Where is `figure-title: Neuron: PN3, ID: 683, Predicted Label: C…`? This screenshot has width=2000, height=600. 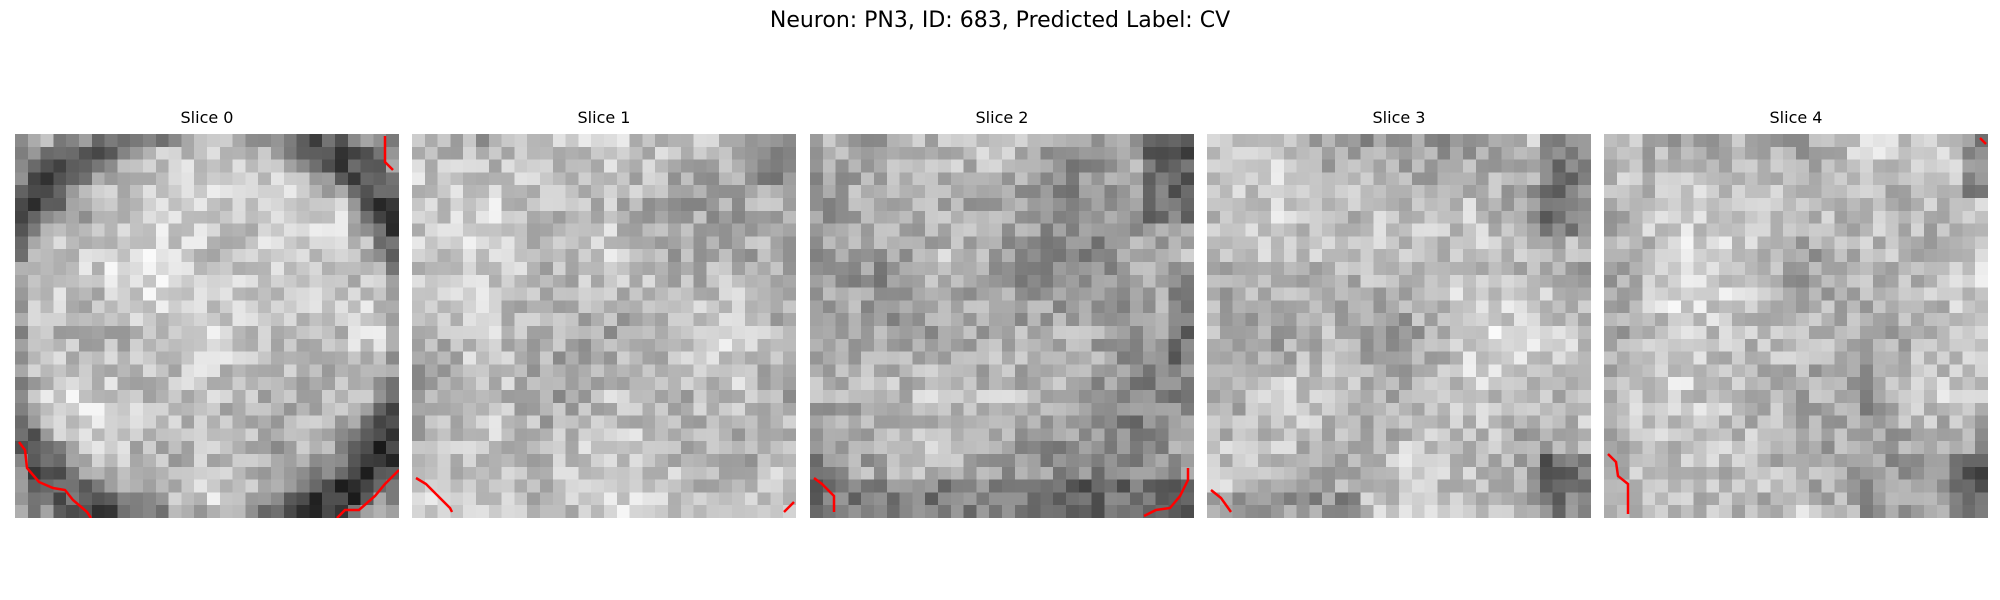 figure-title: Neuron: PN3, ID: 683, Predicted Label: C… is located at coordinates (1000, 20).